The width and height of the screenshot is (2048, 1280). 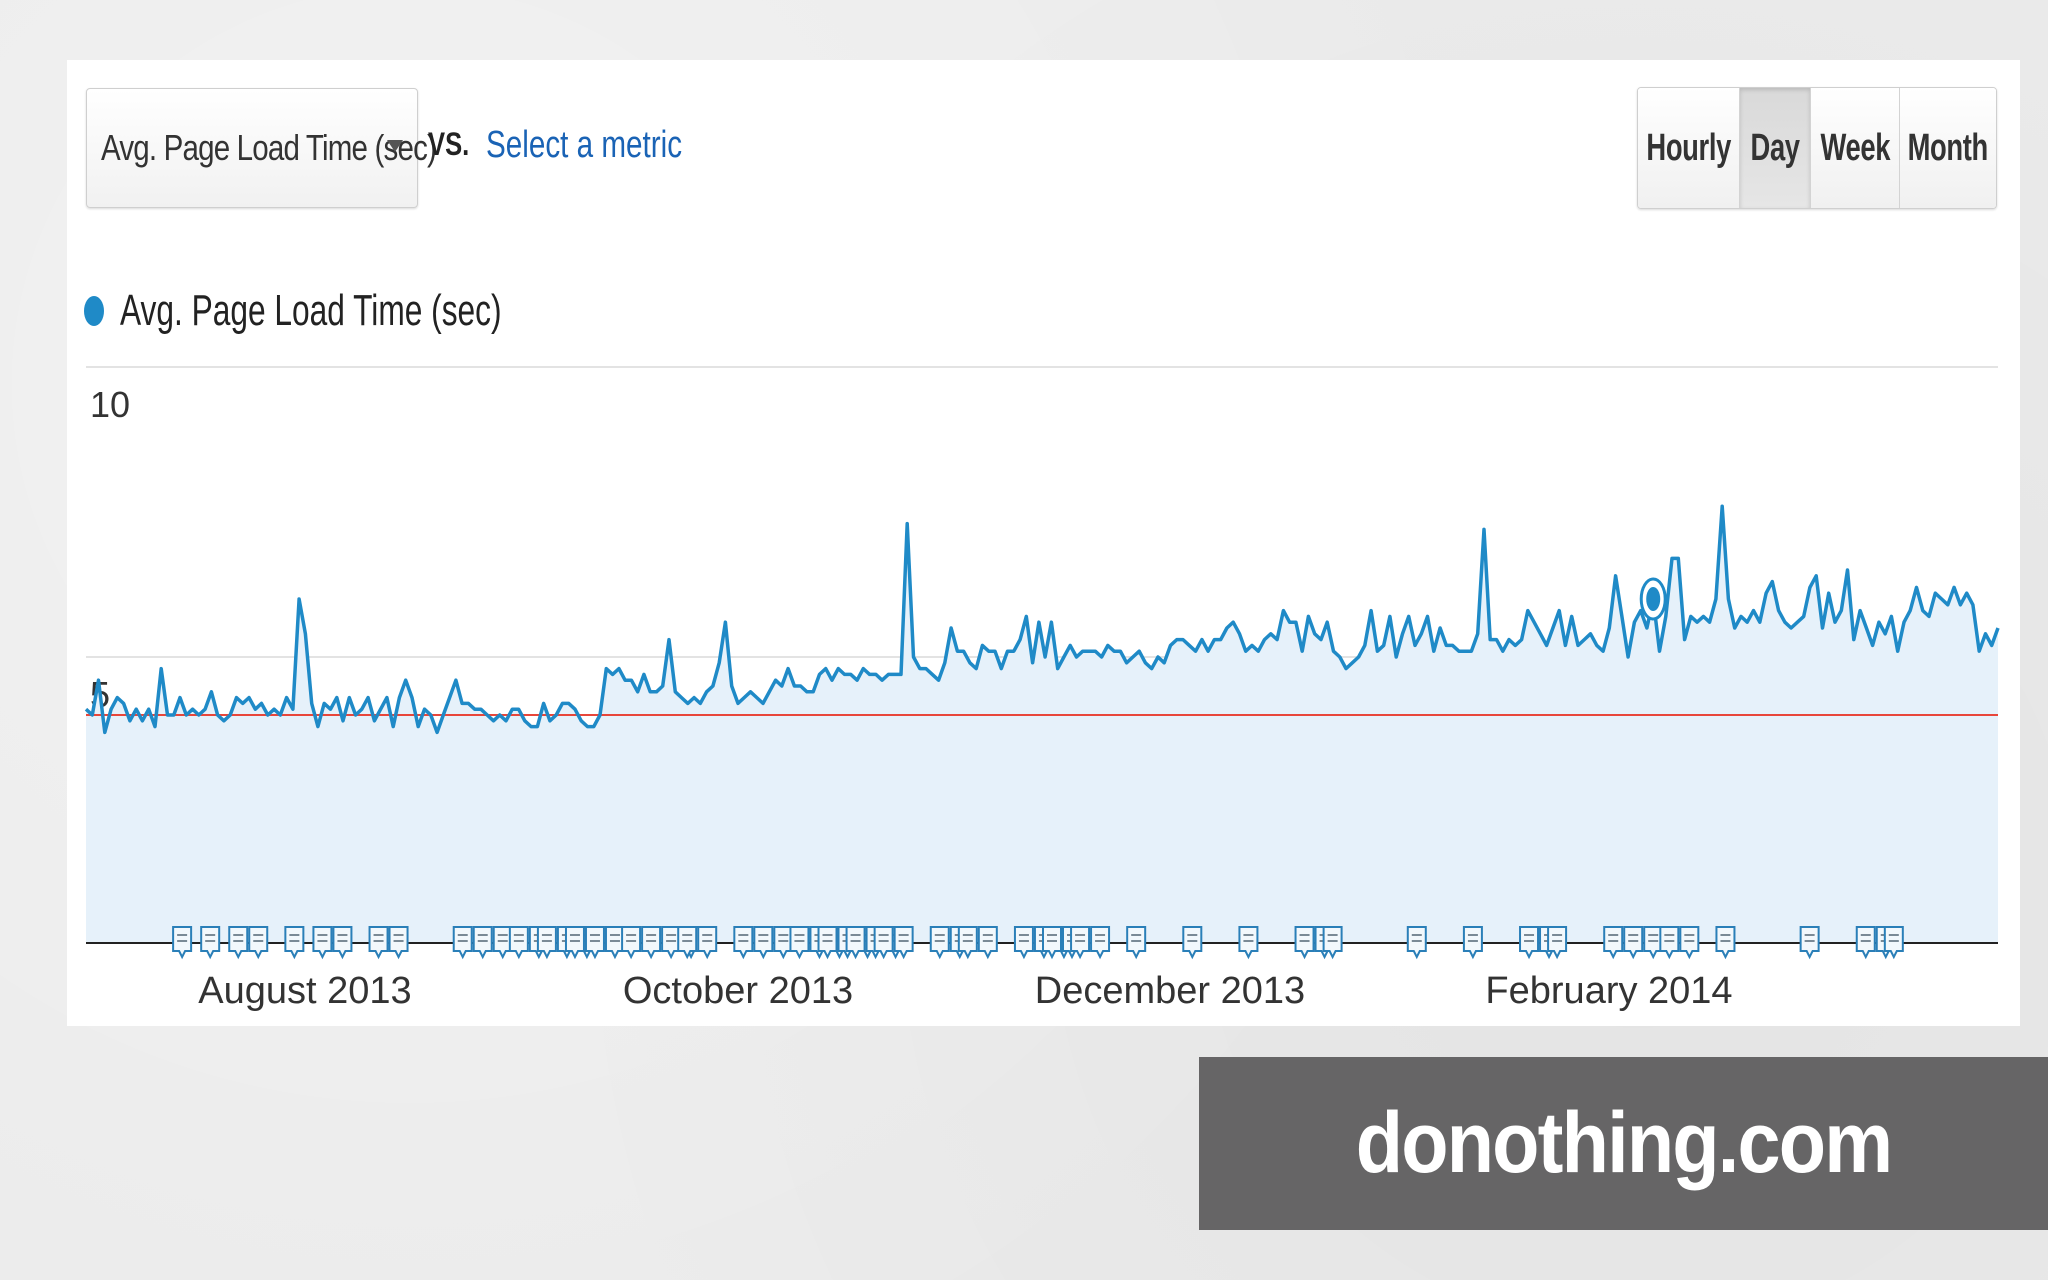 I want to click on granularity-day-button: Day, so click(x=1775, y=148).